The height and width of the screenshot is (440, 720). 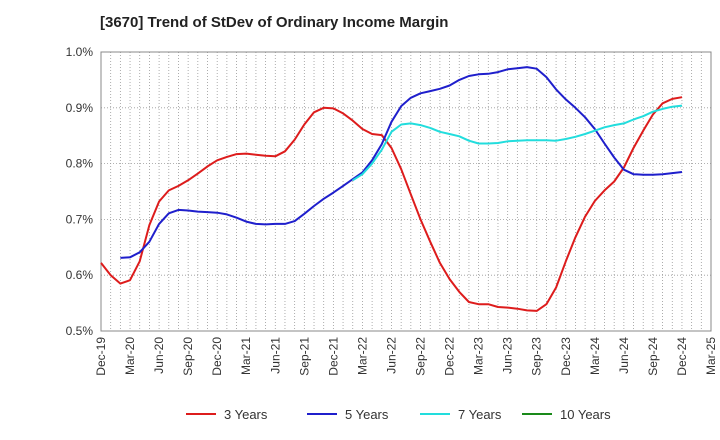 I want to click on x-tick-label: Dec-23, so click(x=566, y=356).